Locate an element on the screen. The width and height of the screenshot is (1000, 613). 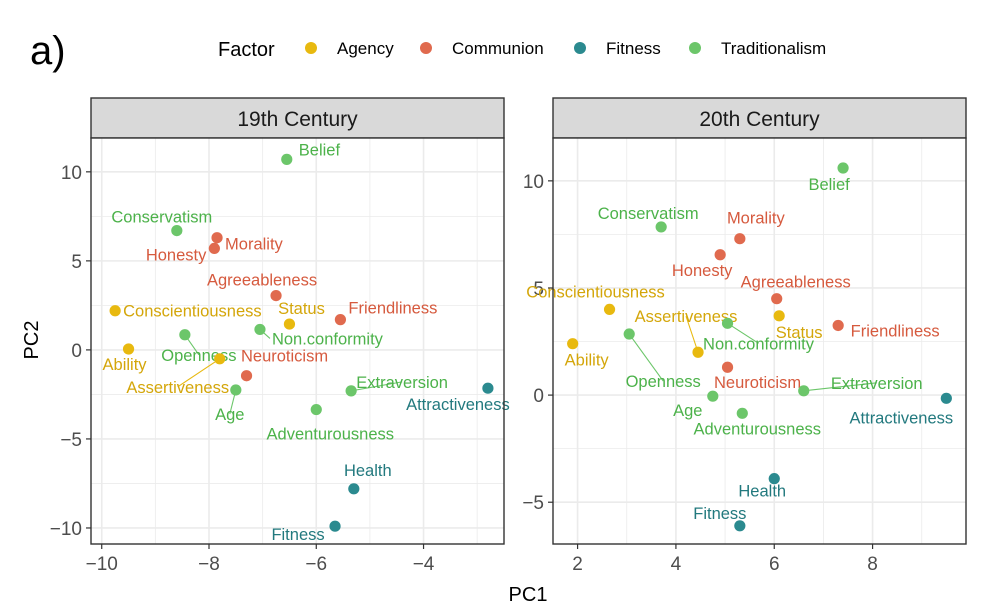
y-tick-label: 5 is located at coordinates (538, 289).